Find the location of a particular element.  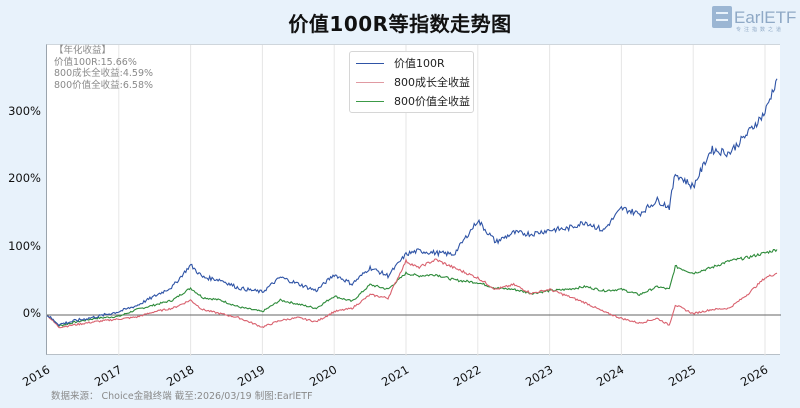

legend-label: 价值100R is located at coordinates (419, 63).